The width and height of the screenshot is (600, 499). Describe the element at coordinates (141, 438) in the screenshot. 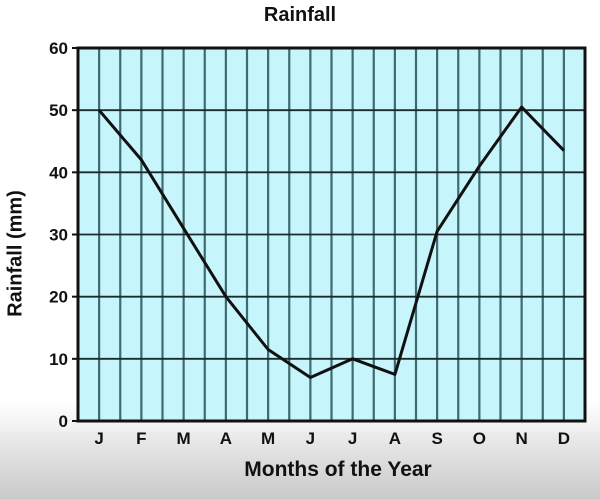

I see `x-tick-label: F` at that location.